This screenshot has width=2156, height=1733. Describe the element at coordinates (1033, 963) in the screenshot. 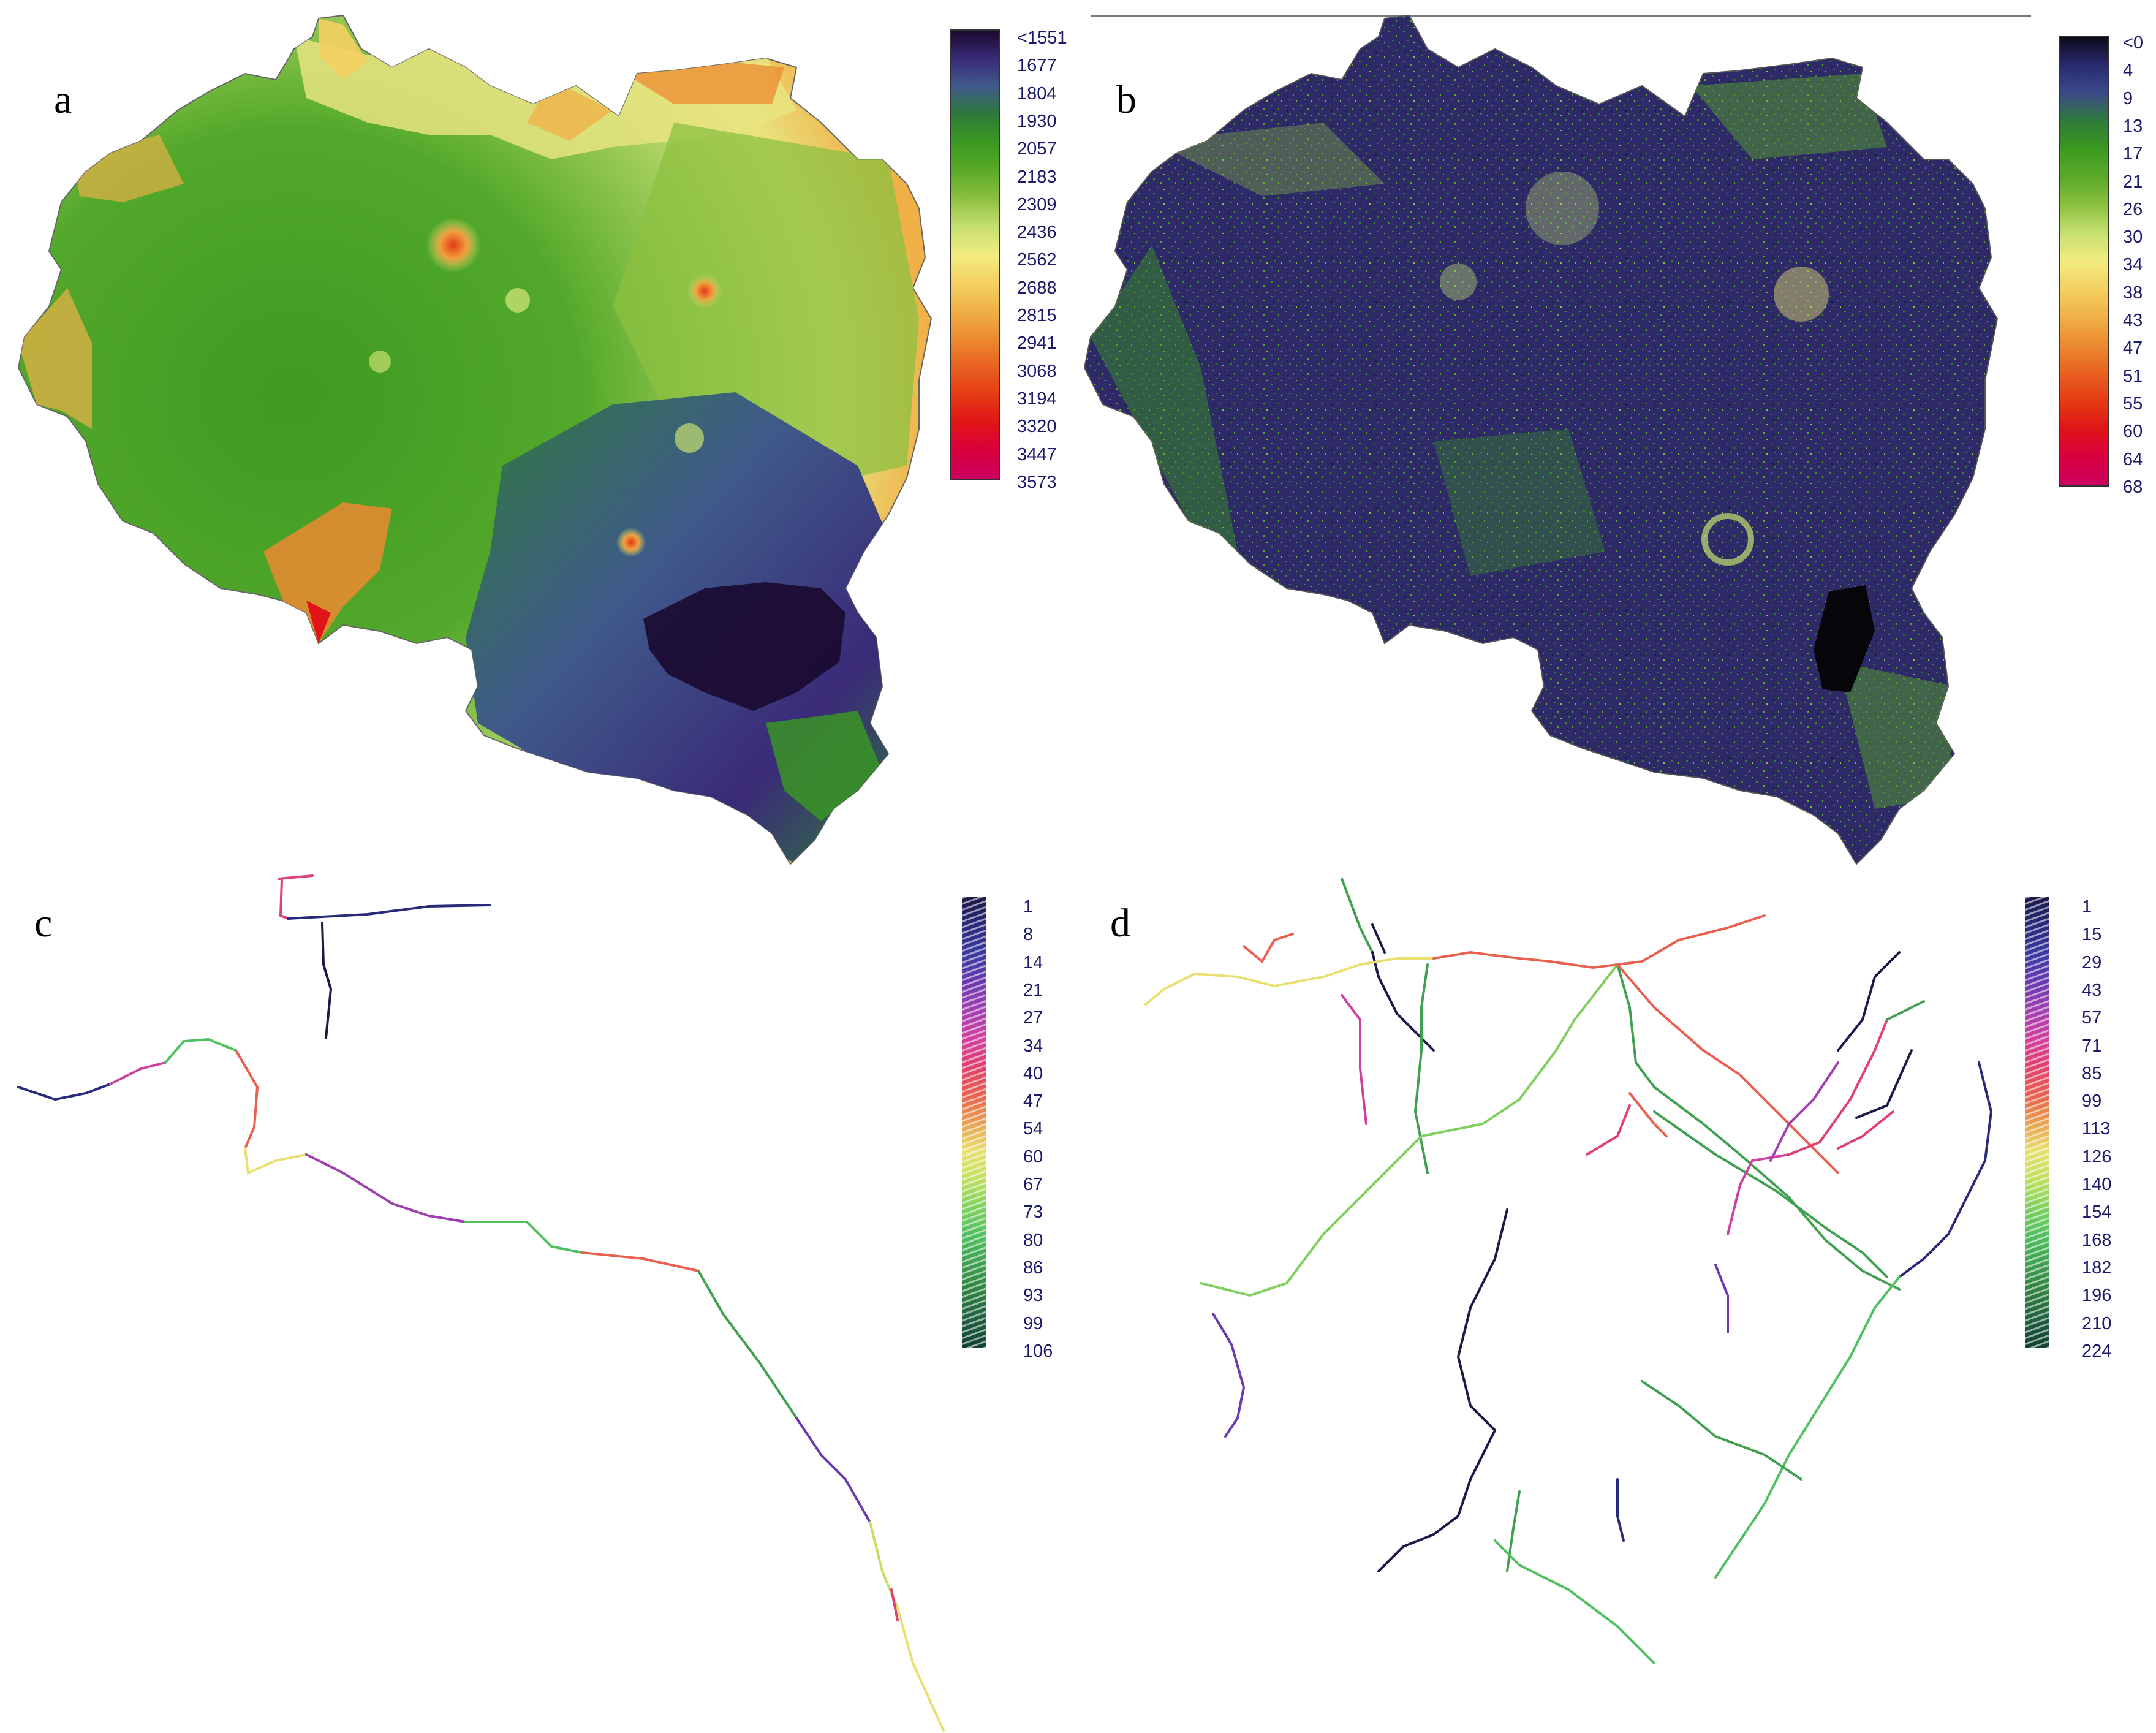

I see `legend-tick-label: 14` at that location.